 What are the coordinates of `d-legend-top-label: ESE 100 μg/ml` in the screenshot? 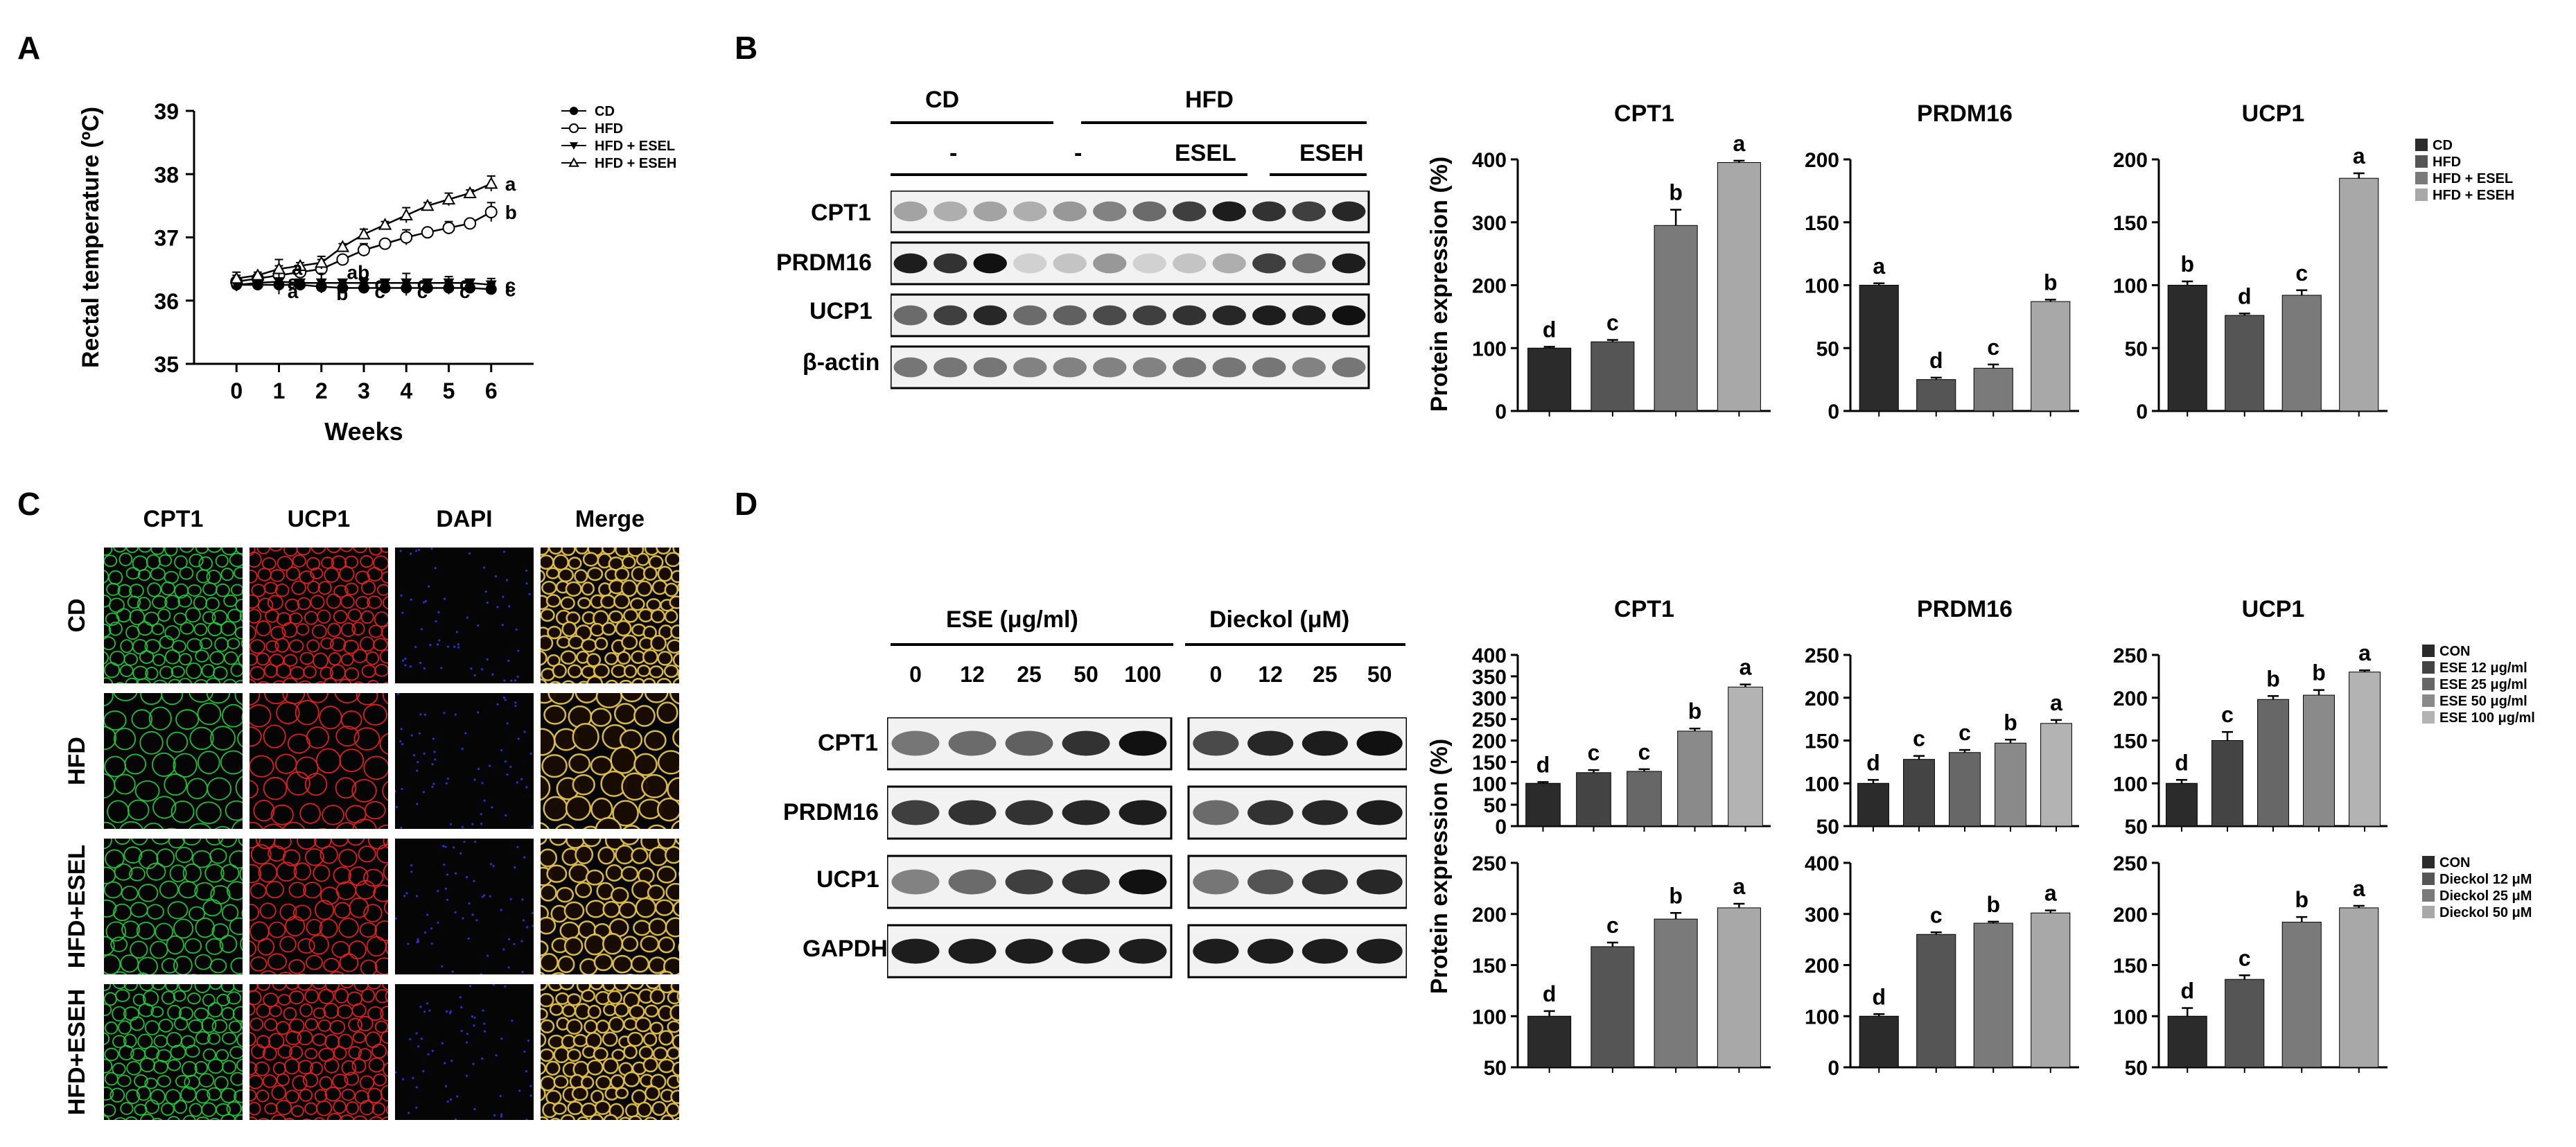 It's located at (2487, 718).